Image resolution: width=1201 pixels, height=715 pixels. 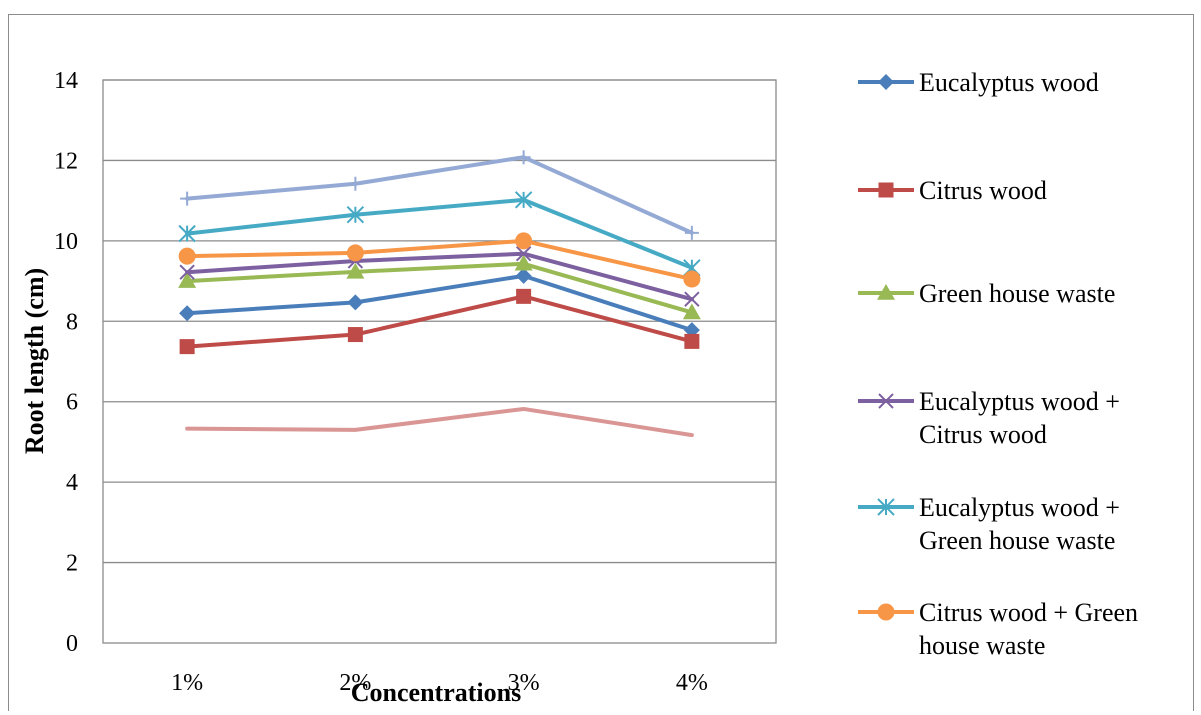 What do you see at coordinates (983, 190) in the screenshot?
I see `legend-label-2: Citrus wood` at bounding box center [983, 190].